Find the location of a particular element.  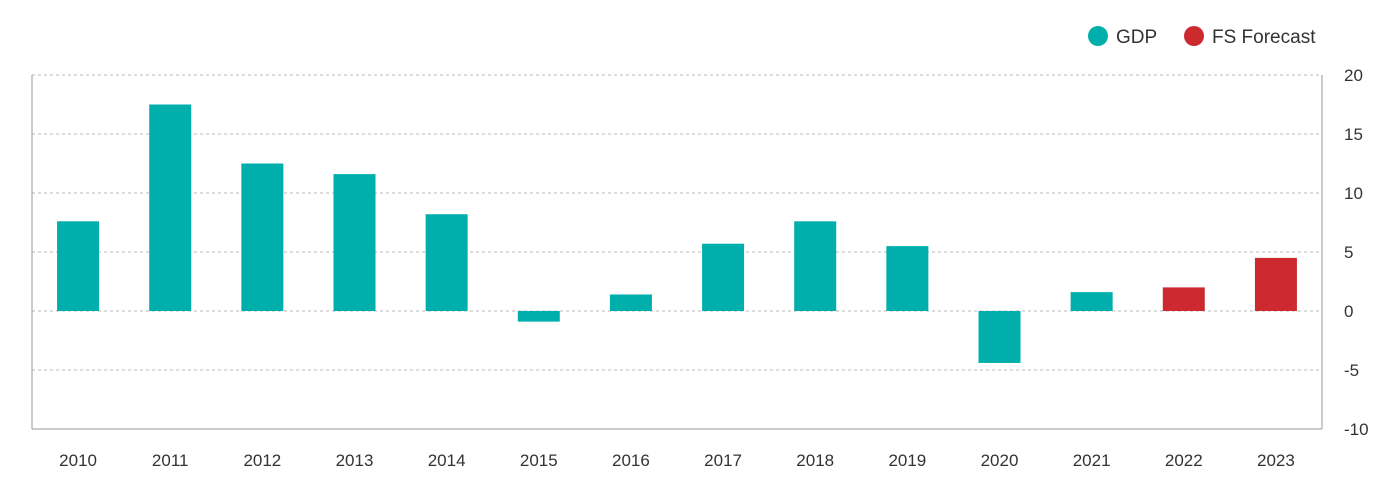

bar-2021 is located at coordinates (1091, 301).